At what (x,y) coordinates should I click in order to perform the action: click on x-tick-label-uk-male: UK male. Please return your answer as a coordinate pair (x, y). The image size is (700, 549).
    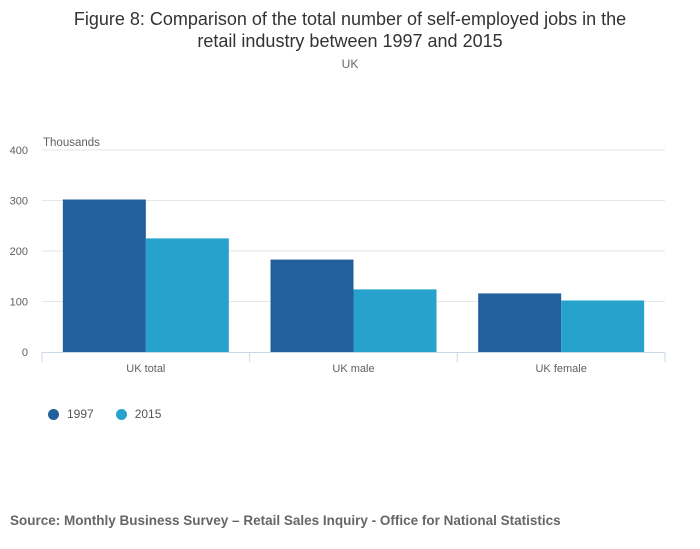
    Looking at the image, I should click on (353, 369).